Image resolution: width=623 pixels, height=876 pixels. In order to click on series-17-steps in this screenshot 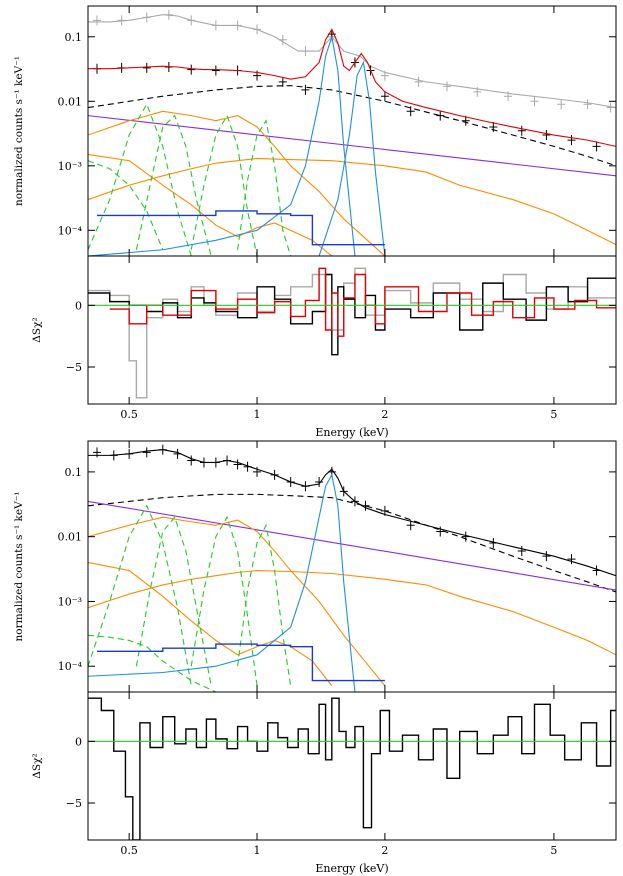, I will do `click(241, 228)`.